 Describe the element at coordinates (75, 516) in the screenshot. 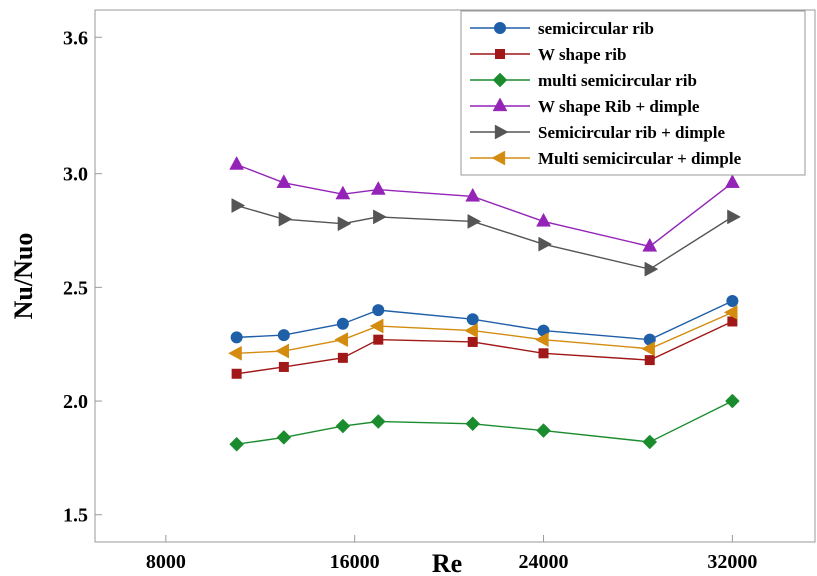

I see `y-tick-label: 1.5` at that location.